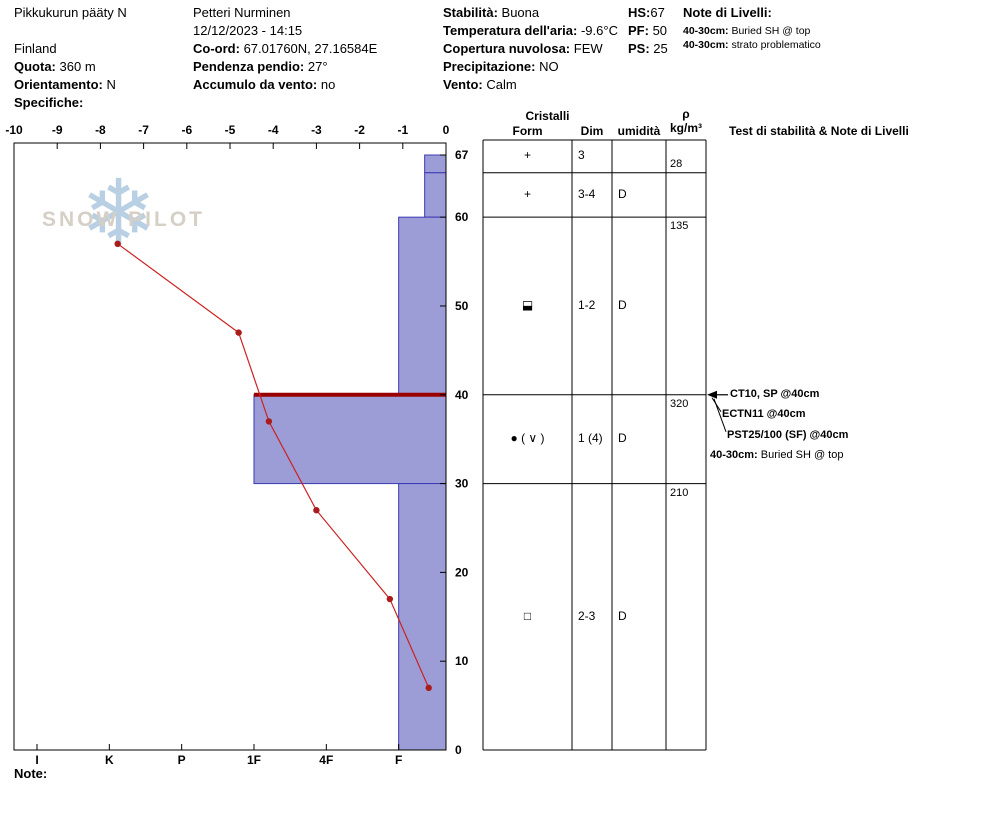  I want to click on crystal-dim-value: 2-3, so click(587, 615).